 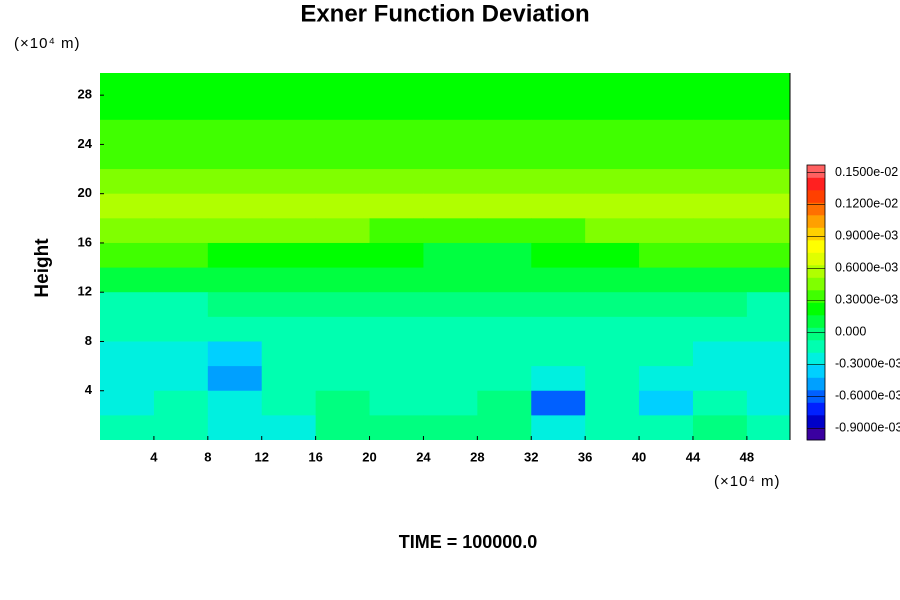 I want to click on chart-title: Exner Function Deviation, so click(x=444, y=13).